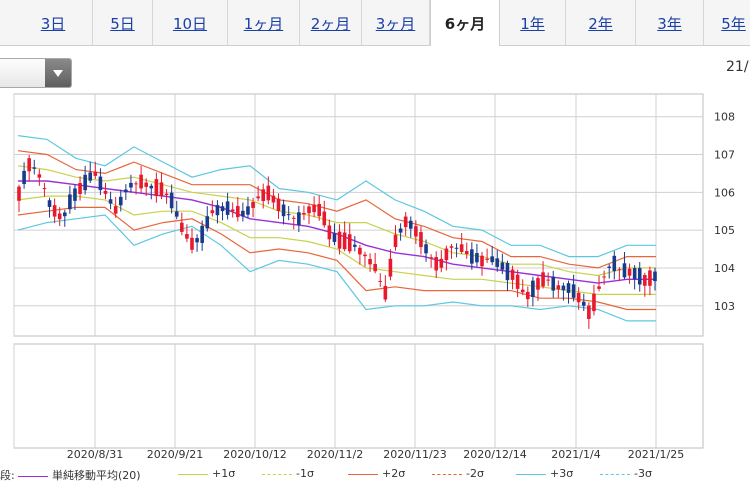  I want to click on legend-item-5: +3σ, so click(544, 473).